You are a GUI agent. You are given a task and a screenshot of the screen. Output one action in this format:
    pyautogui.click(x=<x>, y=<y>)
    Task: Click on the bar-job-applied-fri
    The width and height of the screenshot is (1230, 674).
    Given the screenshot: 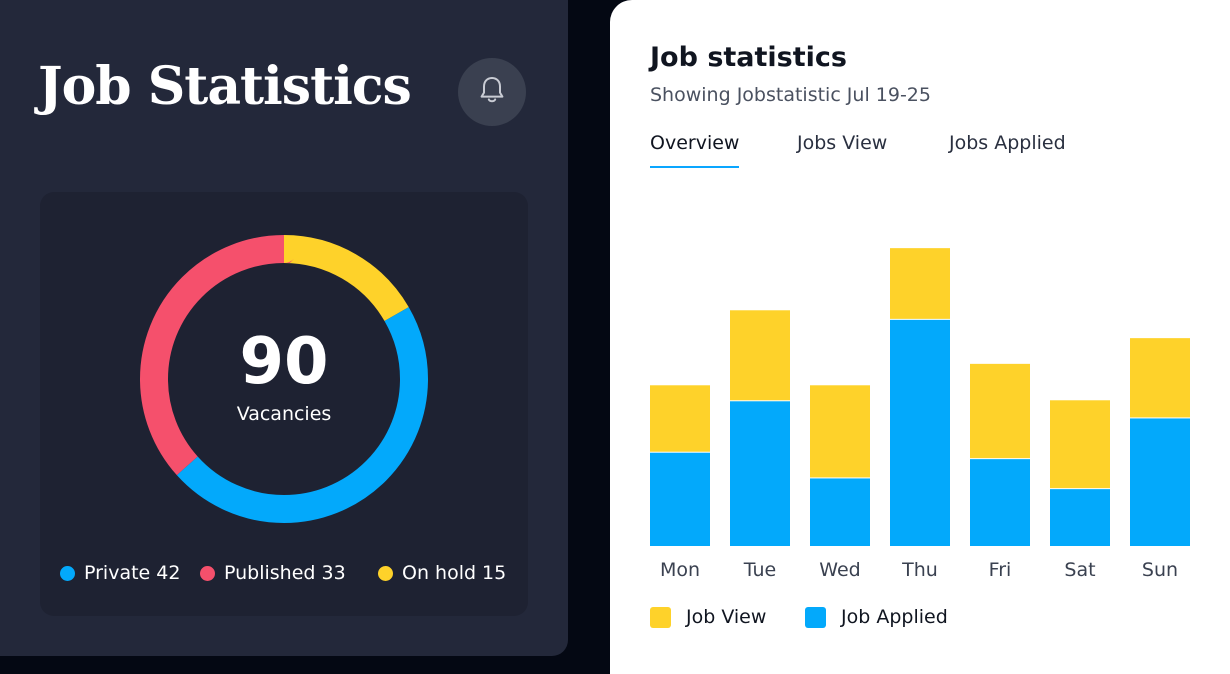 What is the action you would take?
    pyautogui.click(x=1000, y=502)
    